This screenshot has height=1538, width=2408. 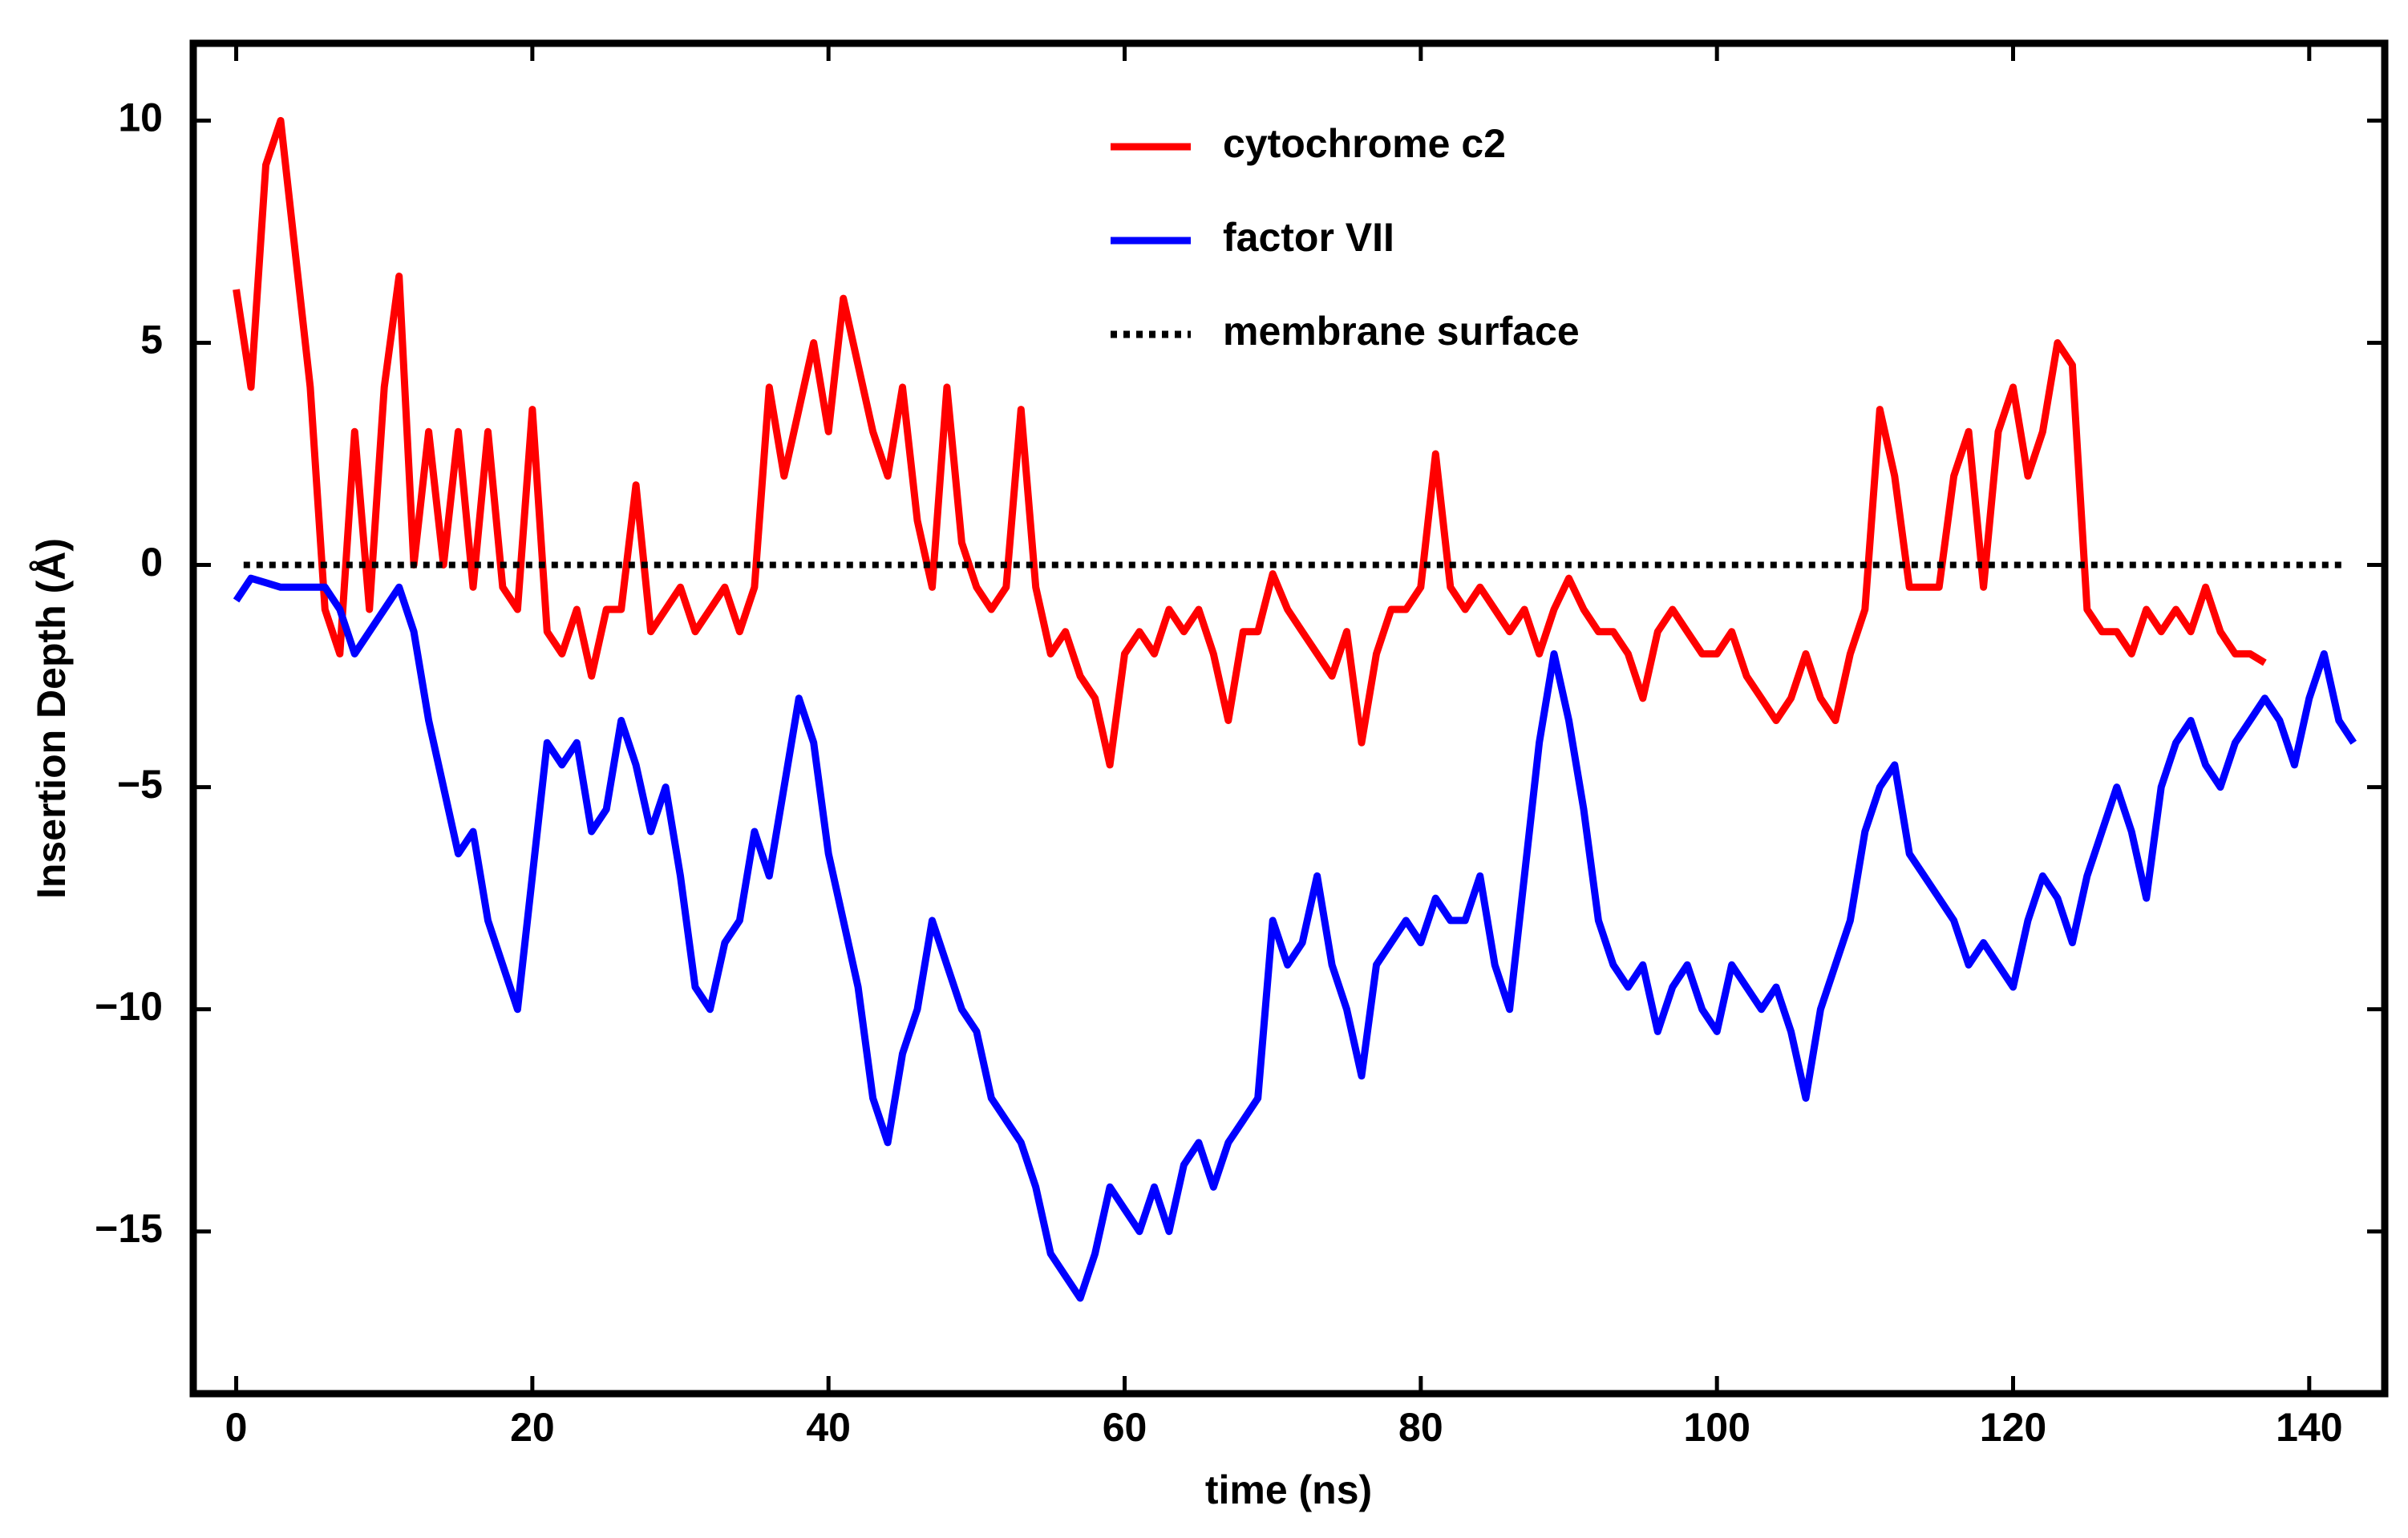 What do you see at coordinates (140, 784) in the screenshot?
I see `y-tick-label: −5` at bounding box center [140, 784].